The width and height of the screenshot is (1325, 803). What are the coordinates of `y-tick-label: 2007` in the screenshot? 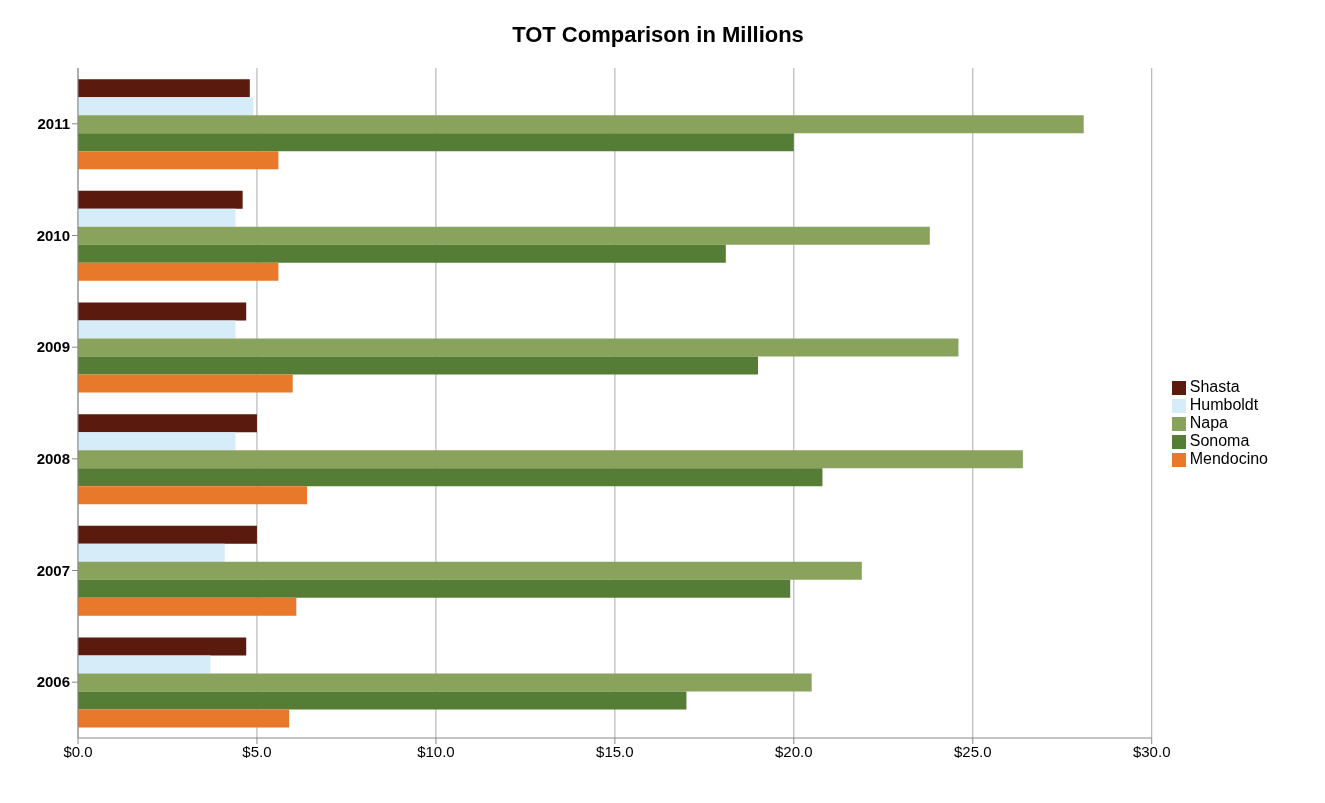 It's located at (53, 570).